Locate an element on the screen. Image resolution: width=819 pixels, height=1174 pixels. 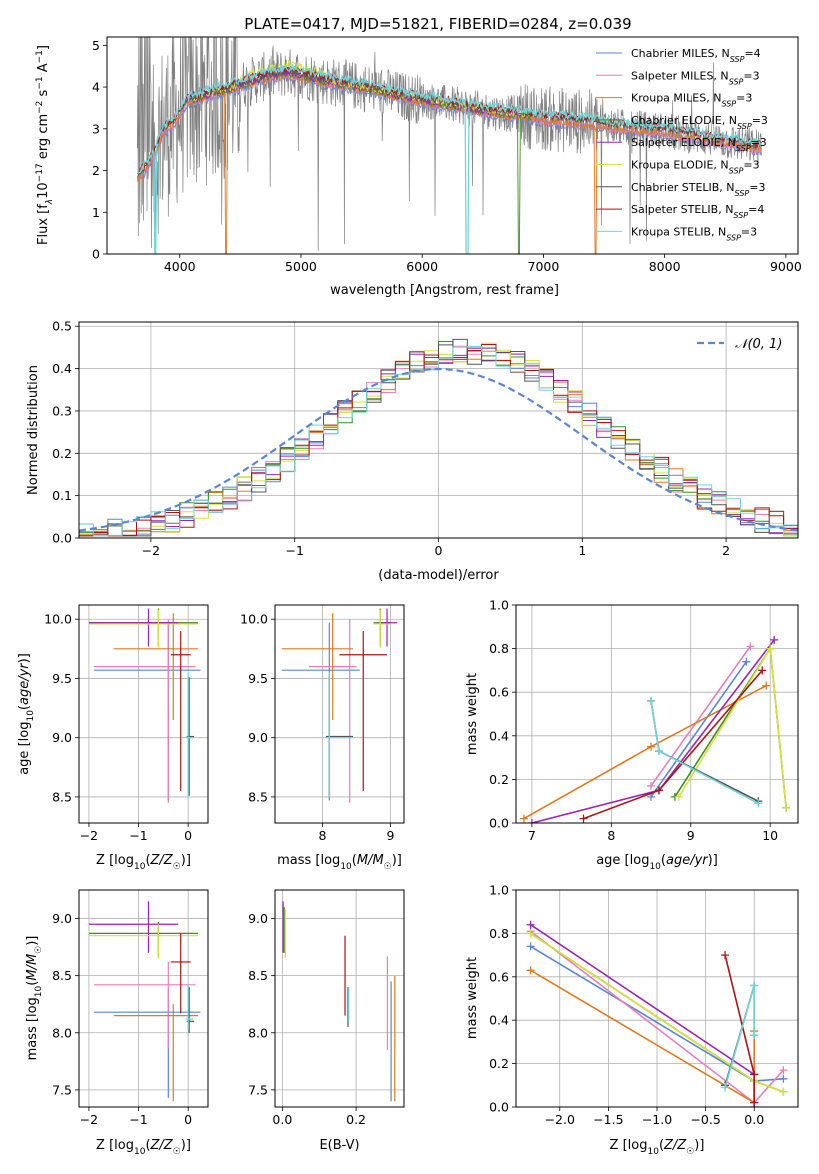
x-tick-label: 0.2 is located at coordinates (356, 1119).